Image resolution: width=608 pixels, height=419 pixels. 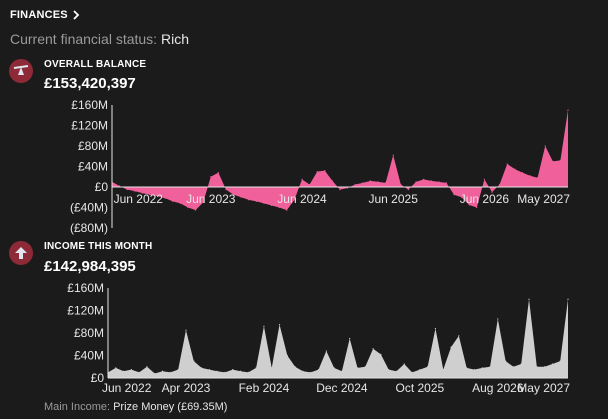 I want to click on income-chart-y-tick-label: £80M, so click(x=89, y=333).